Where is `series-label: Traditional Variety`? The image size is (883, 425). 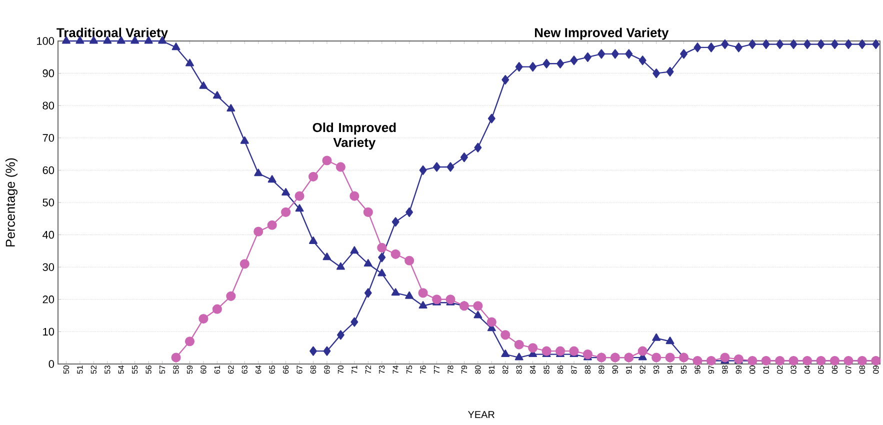
series-label: Traditional Variety is located at coordinates (112, 34).